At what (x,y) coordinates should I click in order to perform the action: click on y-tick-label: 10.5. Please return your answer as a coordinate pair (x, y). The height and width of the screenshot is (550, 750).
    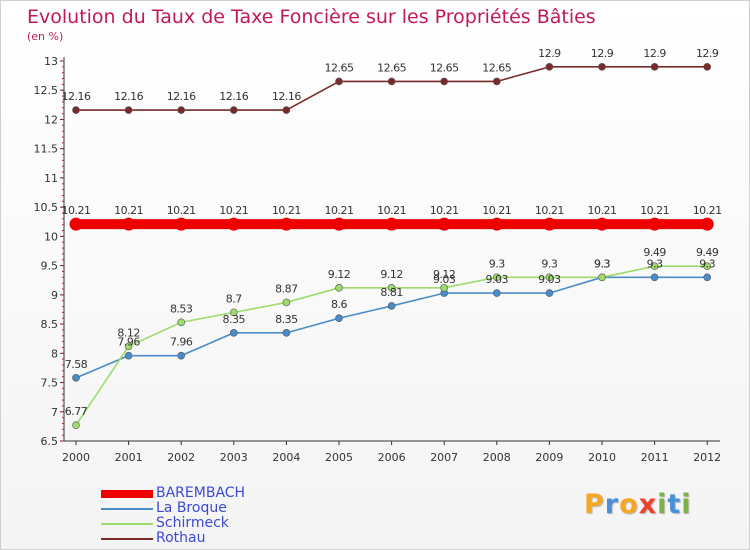
    Looking at the image, I should click on (46, 207).